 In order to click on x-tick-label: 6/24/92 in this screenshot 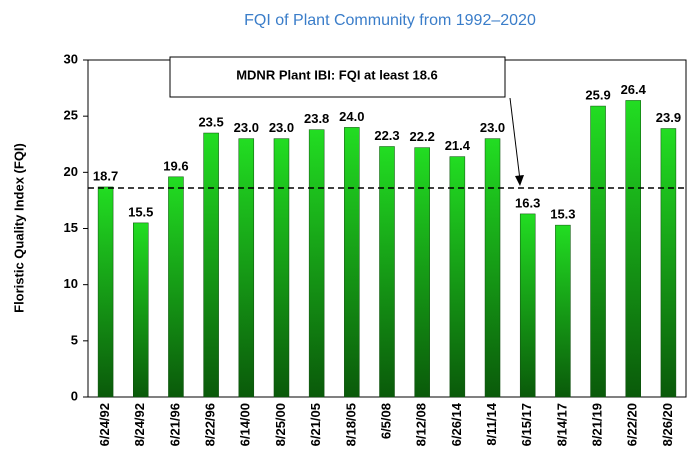, I will do `click(104, 424)`.